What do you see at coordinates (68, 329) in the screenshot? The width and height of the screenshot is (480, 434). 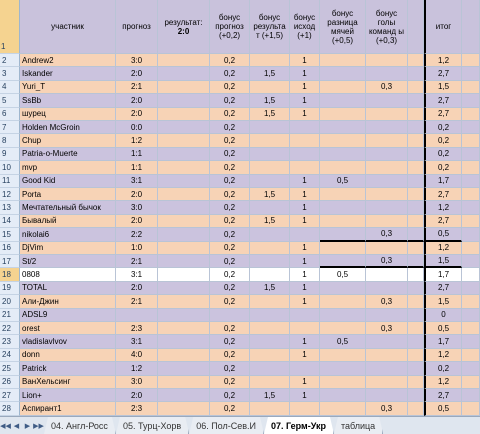 I see `participant-cell: orest` at bounding box center [68, 329].